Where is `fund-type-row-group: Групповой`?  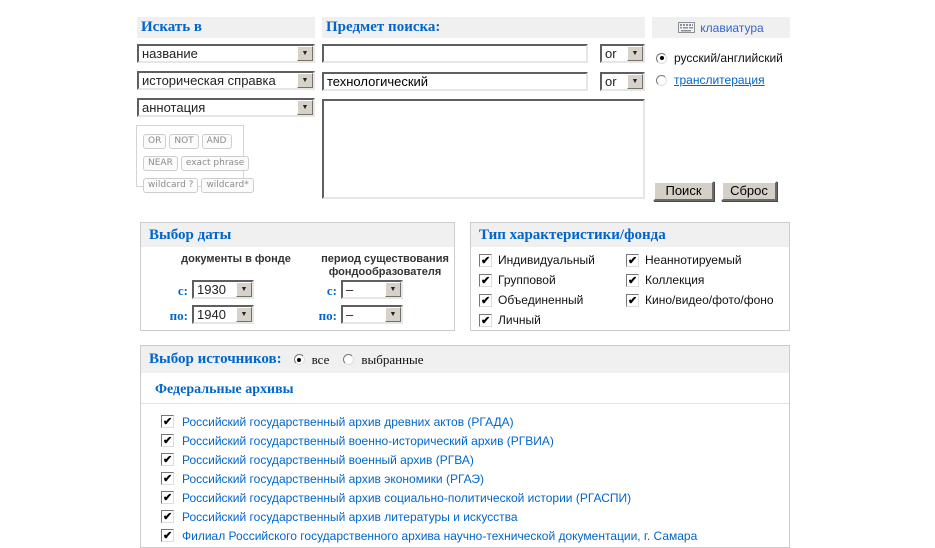 fund-type-row-group: Групповой is located at coordinates (517, 280).